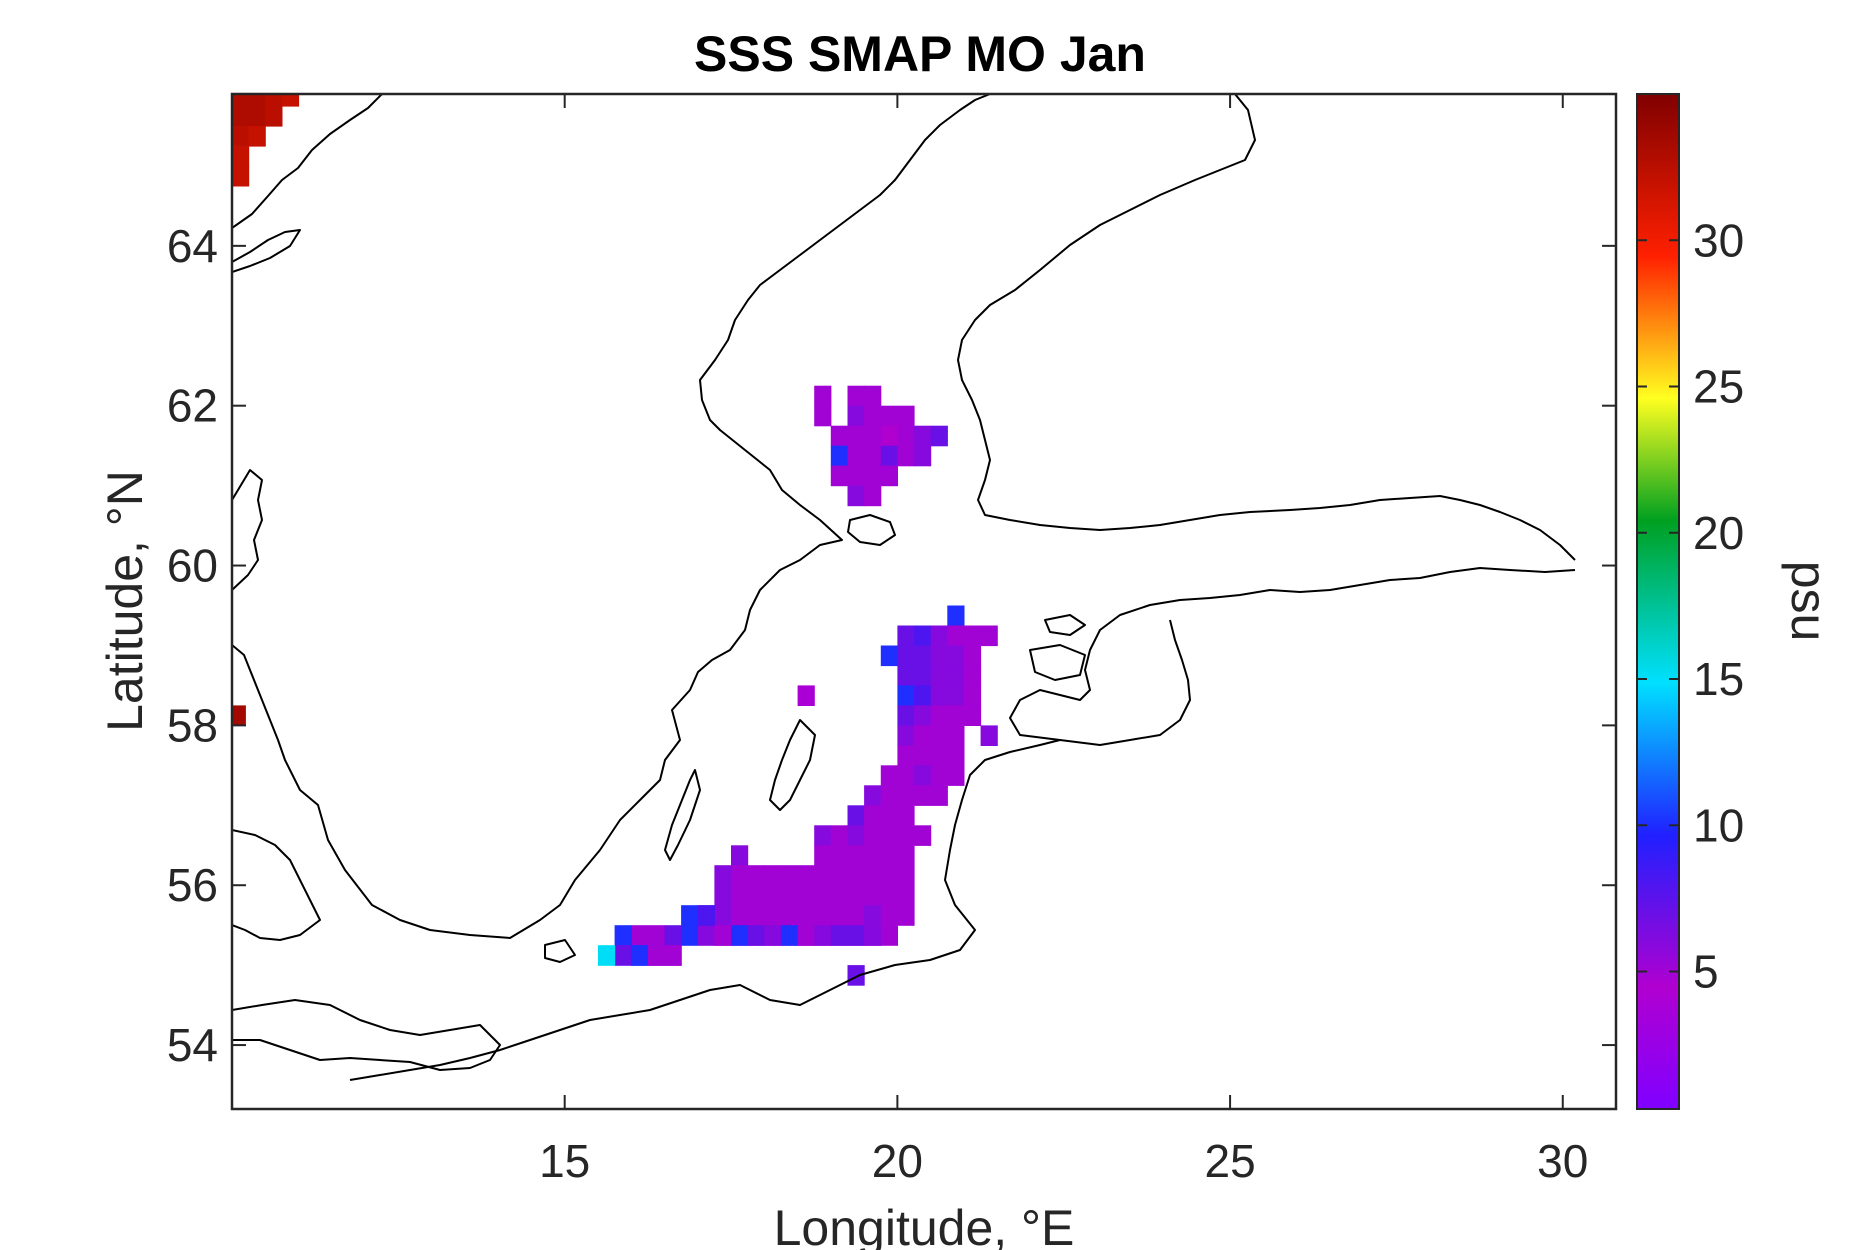 Image resolution: width=1875 pixels, height=1250 pixels. What do you see at coordinates (125, 601) in the screenshot?
I see `y-axis-label: Latitude, °N` at bounding box center [125, 601].